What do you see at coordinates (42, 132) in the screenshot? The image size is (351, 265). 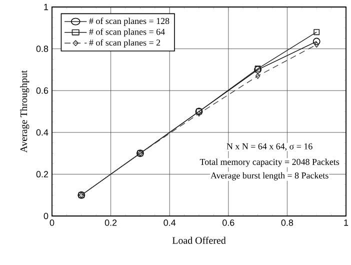 I see `y-tick-label: 0.4` at bounding box center [42, 132].